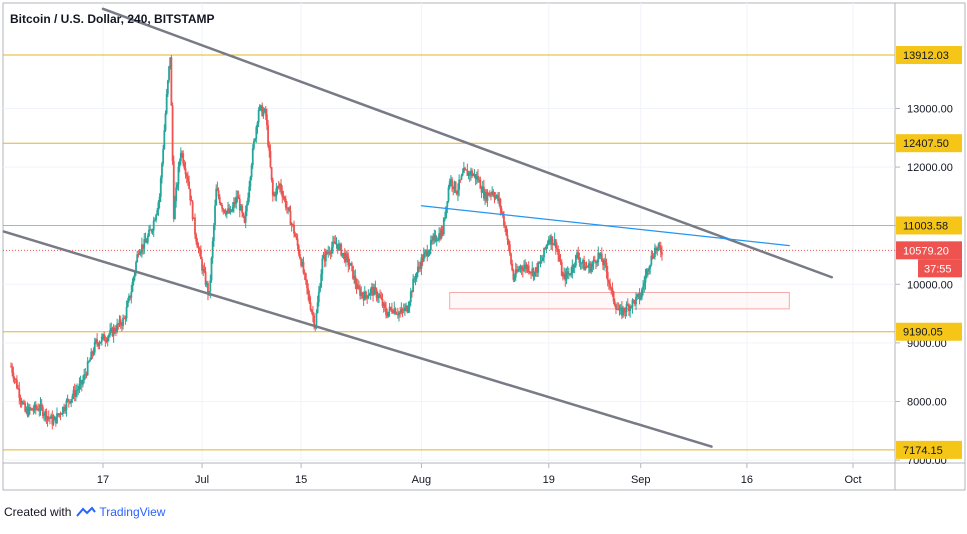  I want to click on time-axis, so click(449, 476).